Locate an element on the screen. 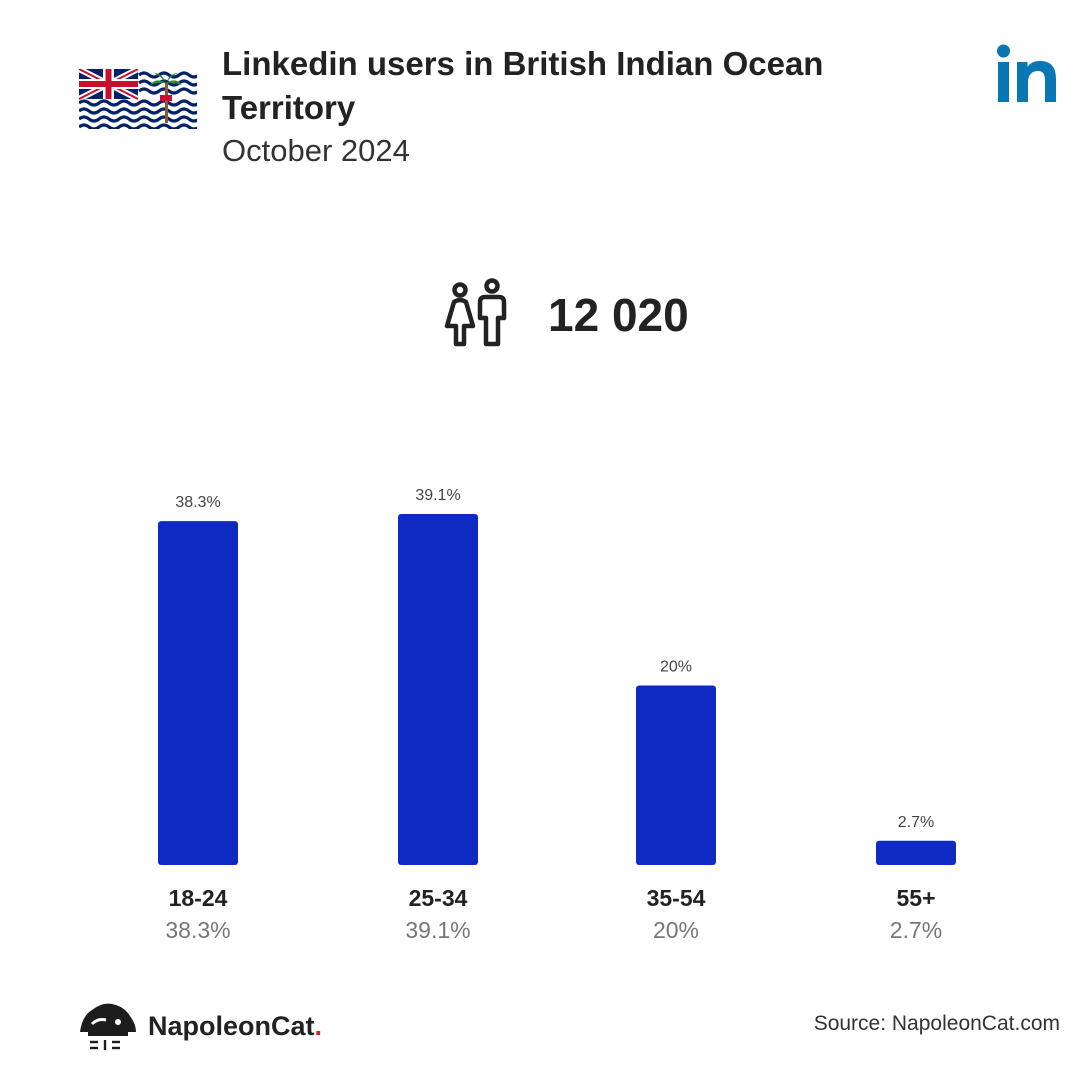  category-percent-label: 38.3% is located at coordinates (197, 930).